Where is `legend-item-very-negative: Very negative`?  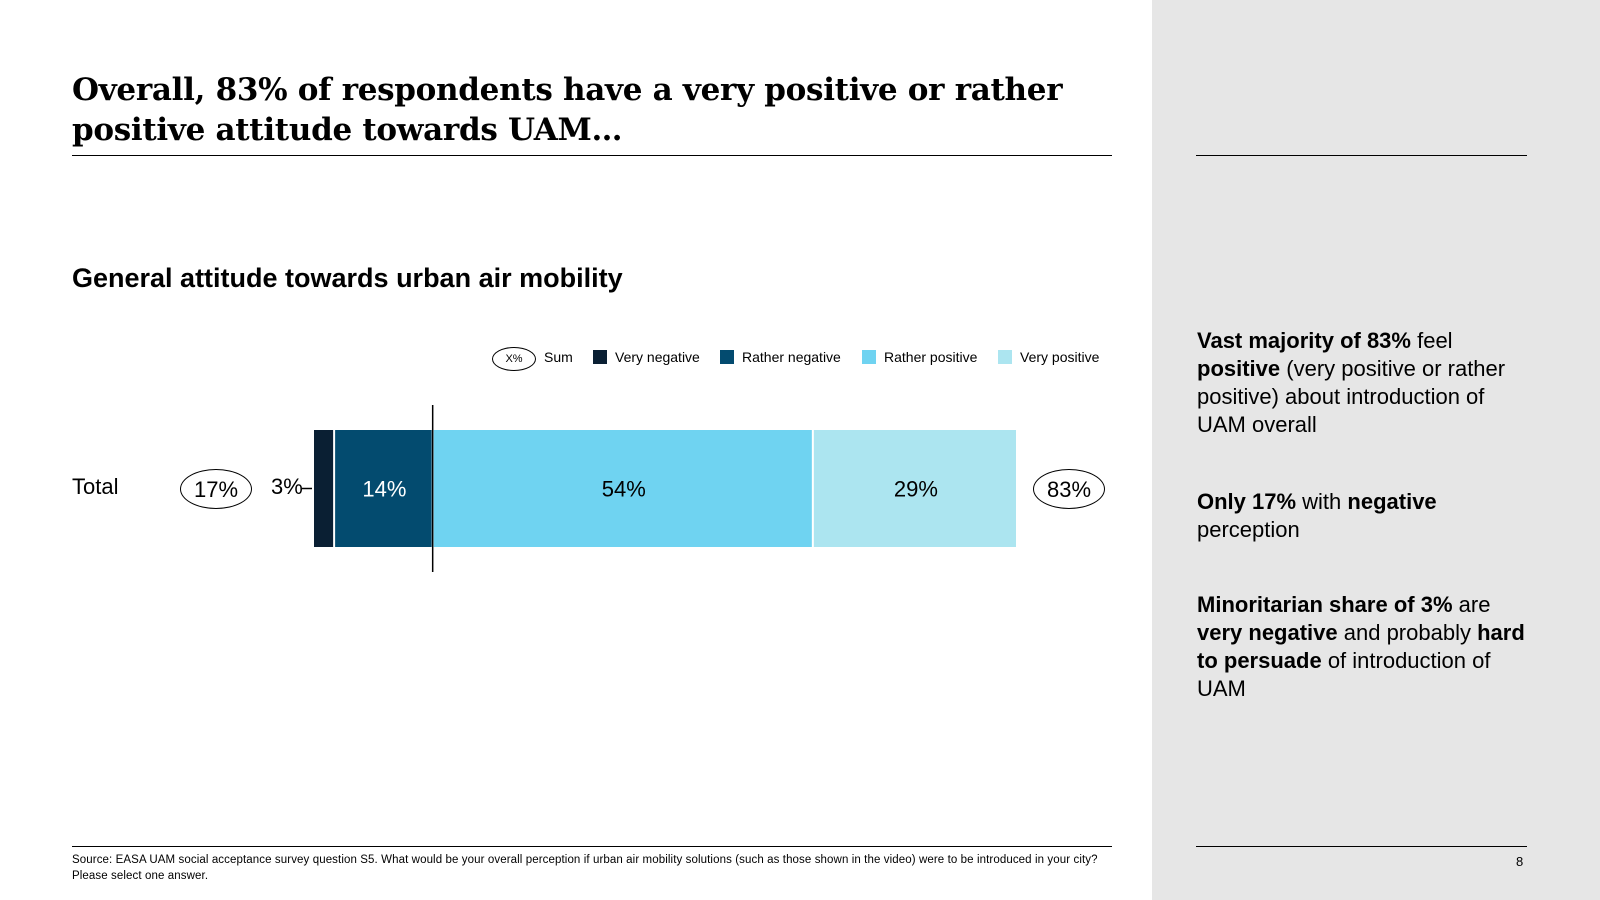
legend-item-very-negative: Very negative is located at coordinates (646, 357).